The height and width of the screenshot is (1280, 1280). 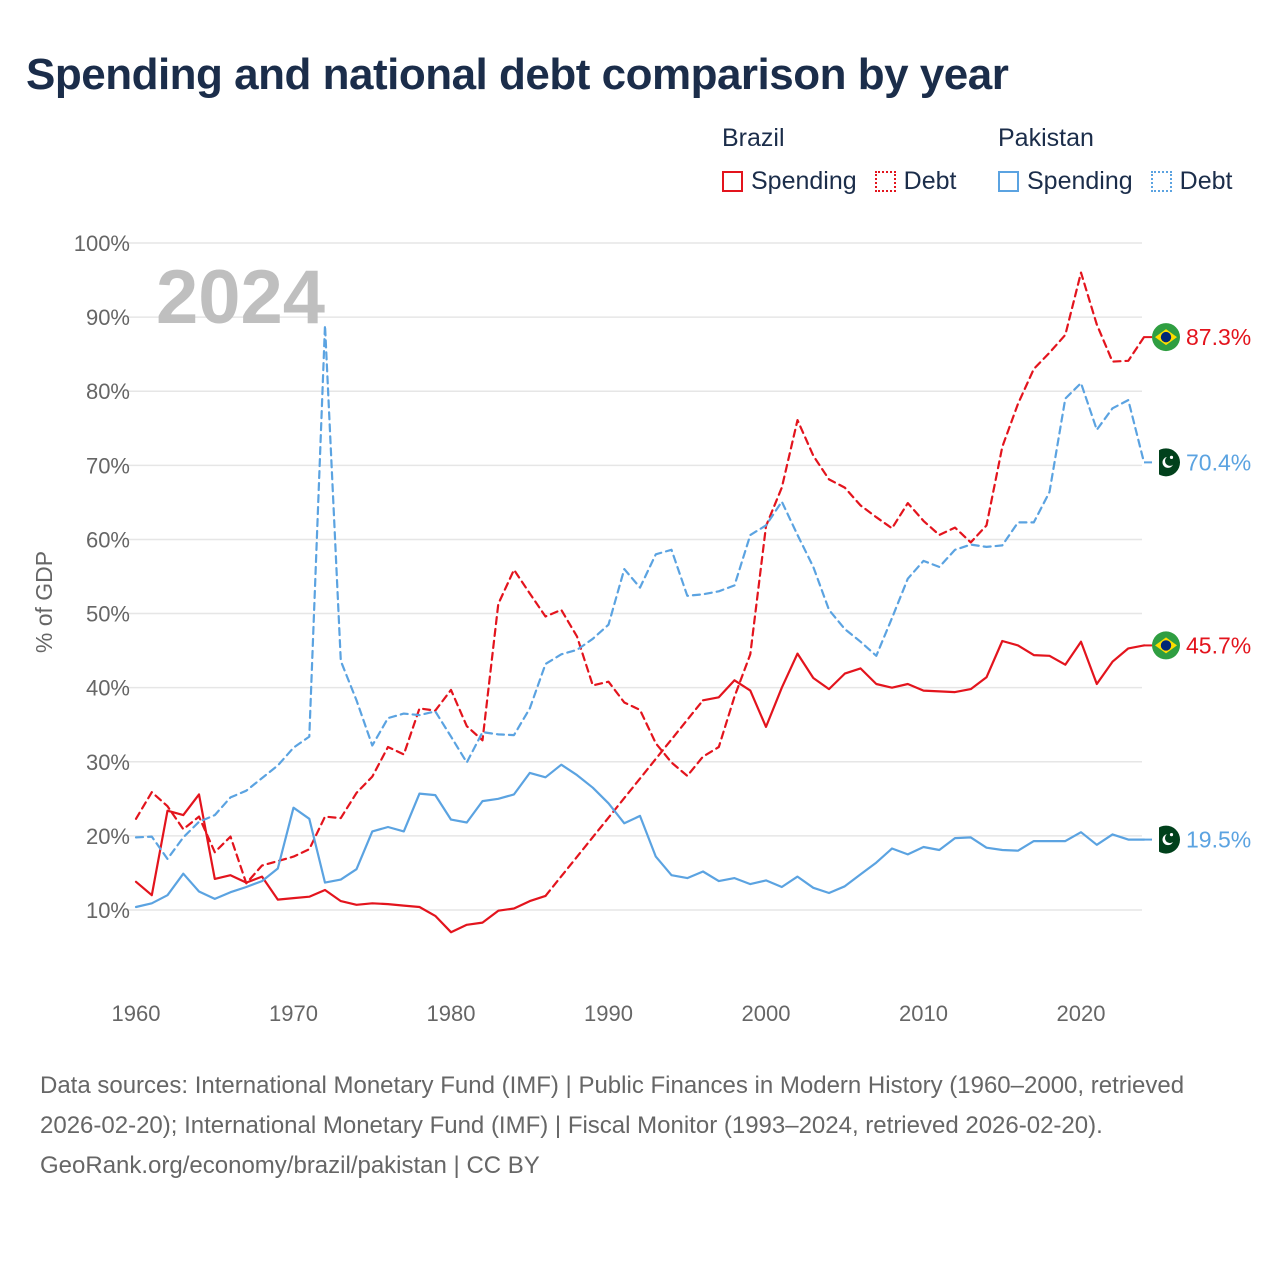 What do you see at coordinates (1218, 337) in the screenshot?
I see `end-value-label: 87.3%` at bounding box center [1218, 337].